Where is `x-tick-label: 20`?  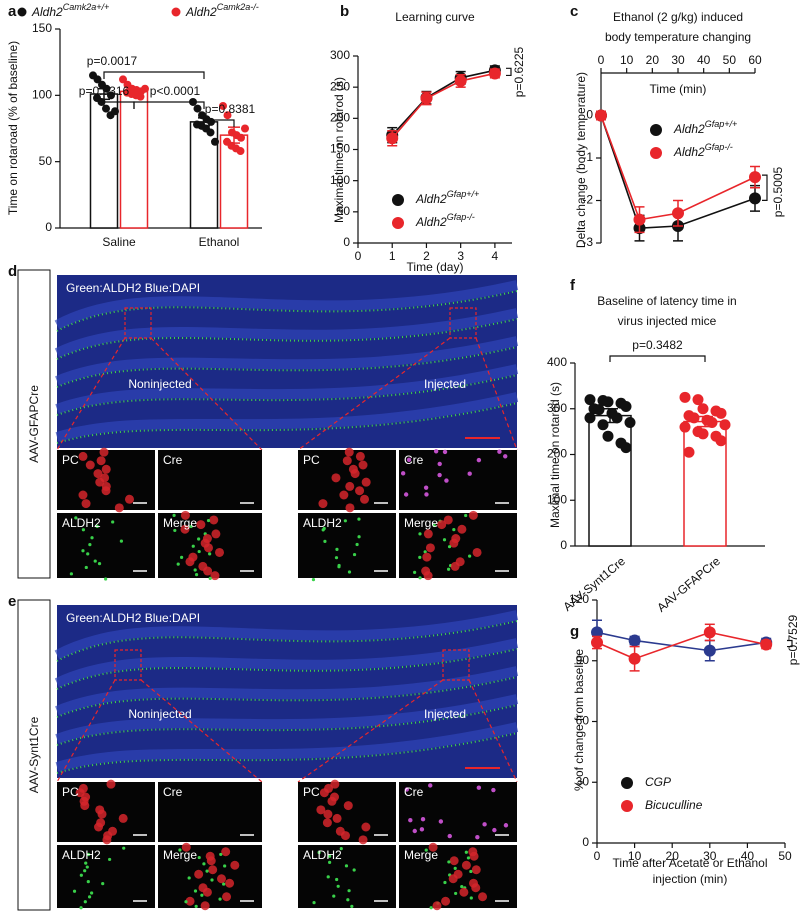
x-tick-label: 20 is located at coordinates (653, 60).